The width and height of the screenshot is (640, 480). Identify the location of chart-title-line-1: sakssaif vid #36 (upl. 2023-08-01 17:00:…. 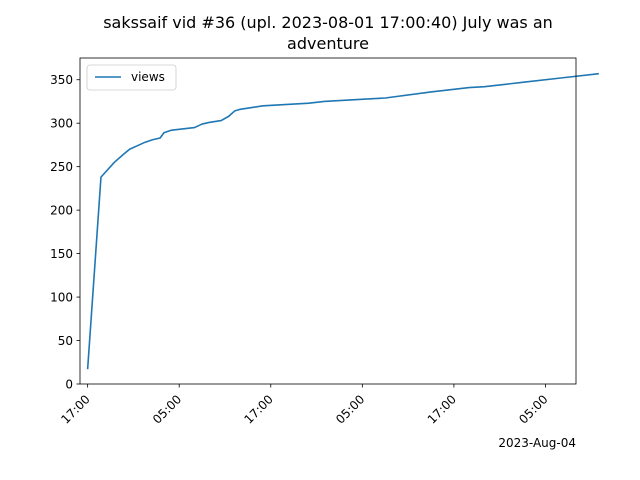
(328, 22).